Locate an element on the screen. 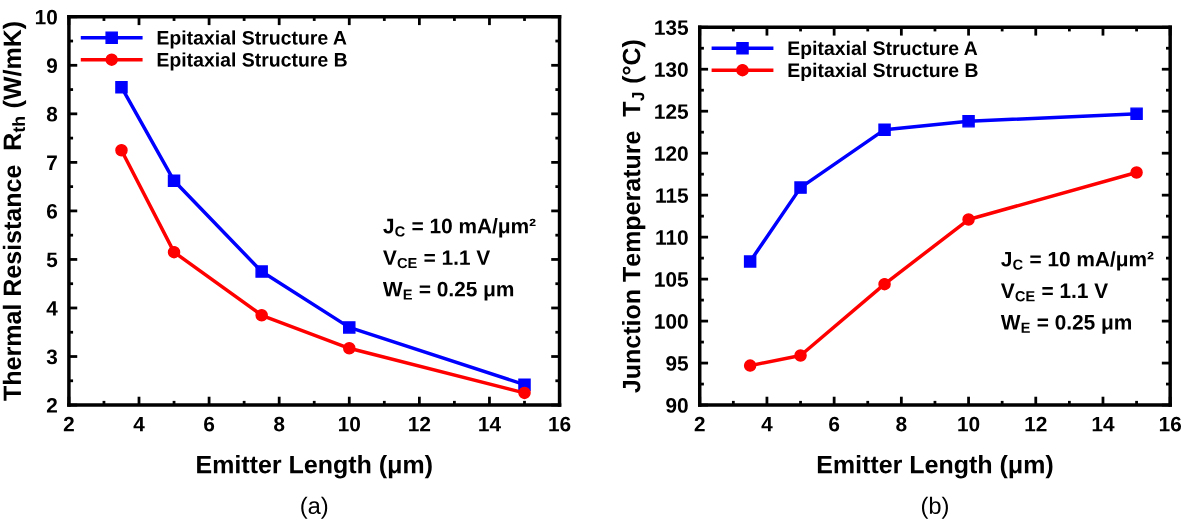 The width and height of the screenshot is (1188, 524). y-tick-label: 120 is located at coordinates (671, 153).